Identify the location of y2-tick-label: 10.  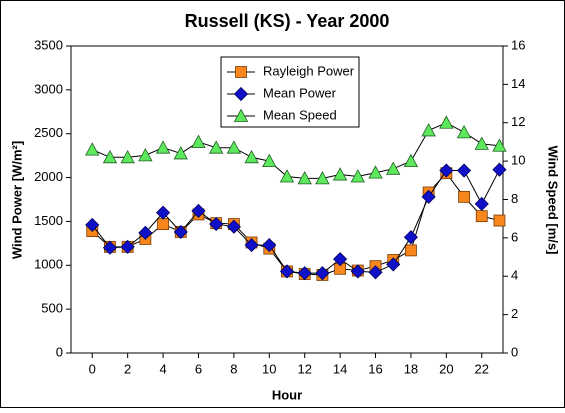
(518, 160).